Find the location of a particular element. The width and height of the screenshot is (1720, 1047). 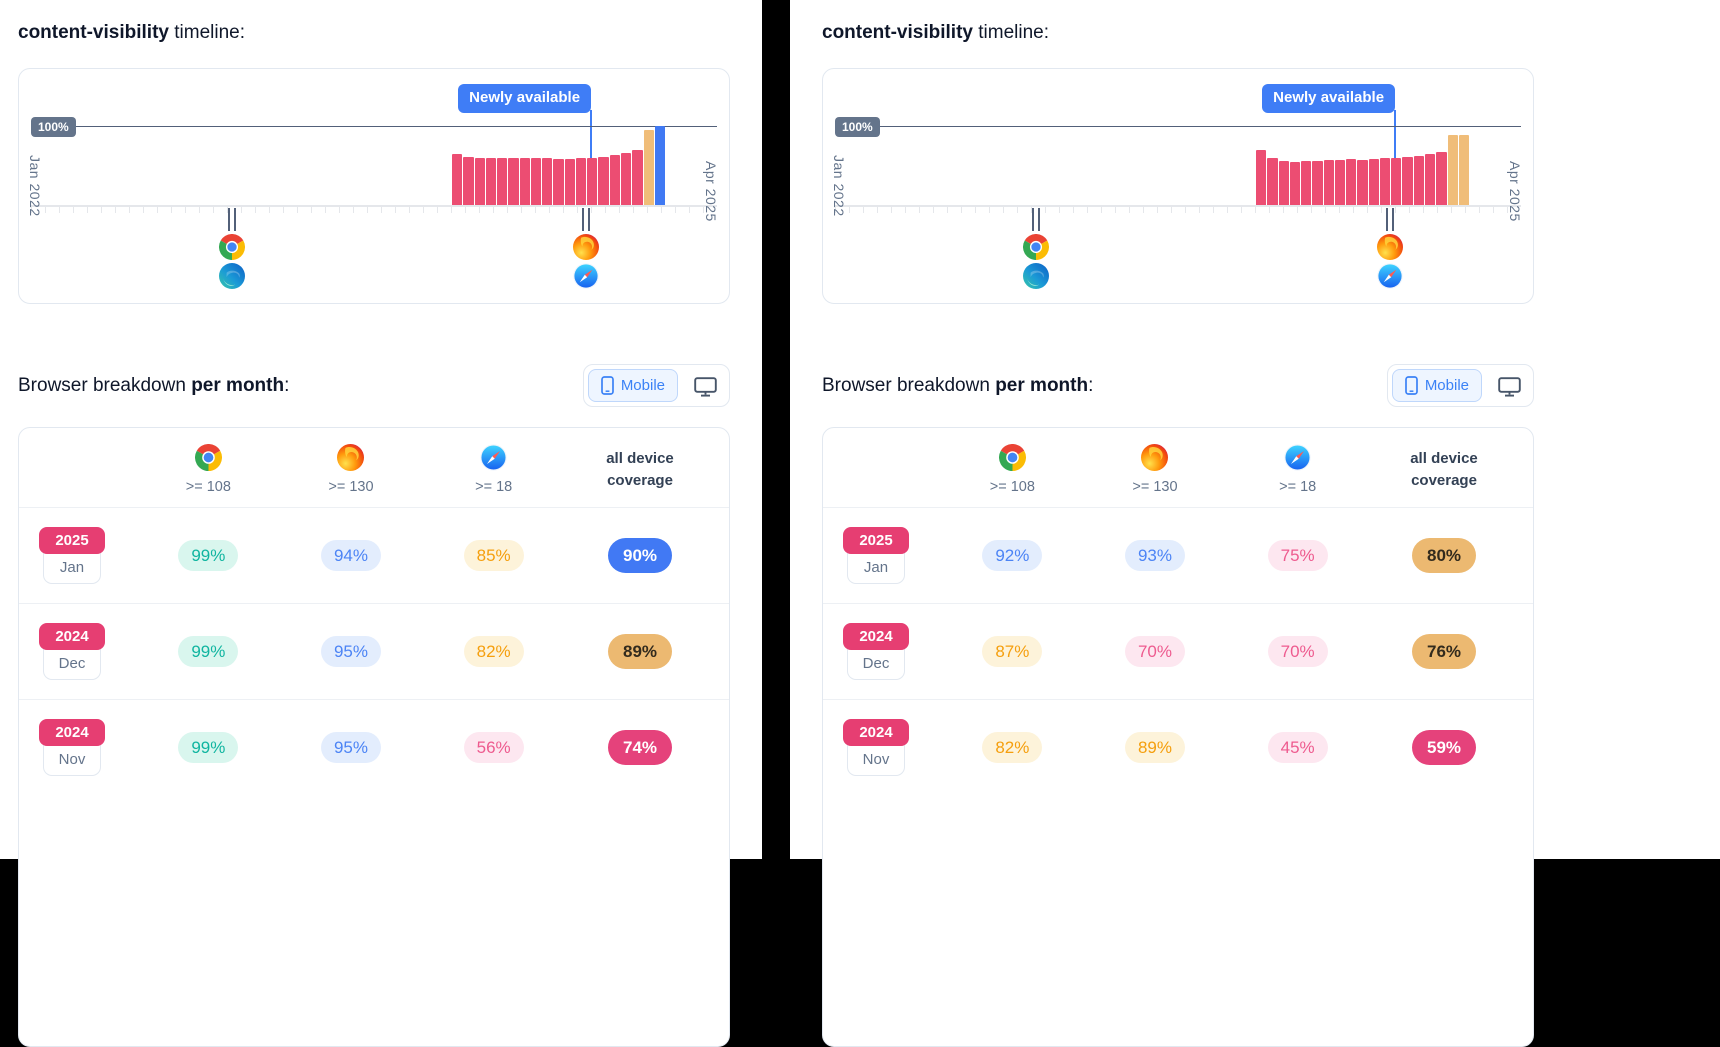

chrome-column-header: >= 108 is located at coordinates (1012, 469).